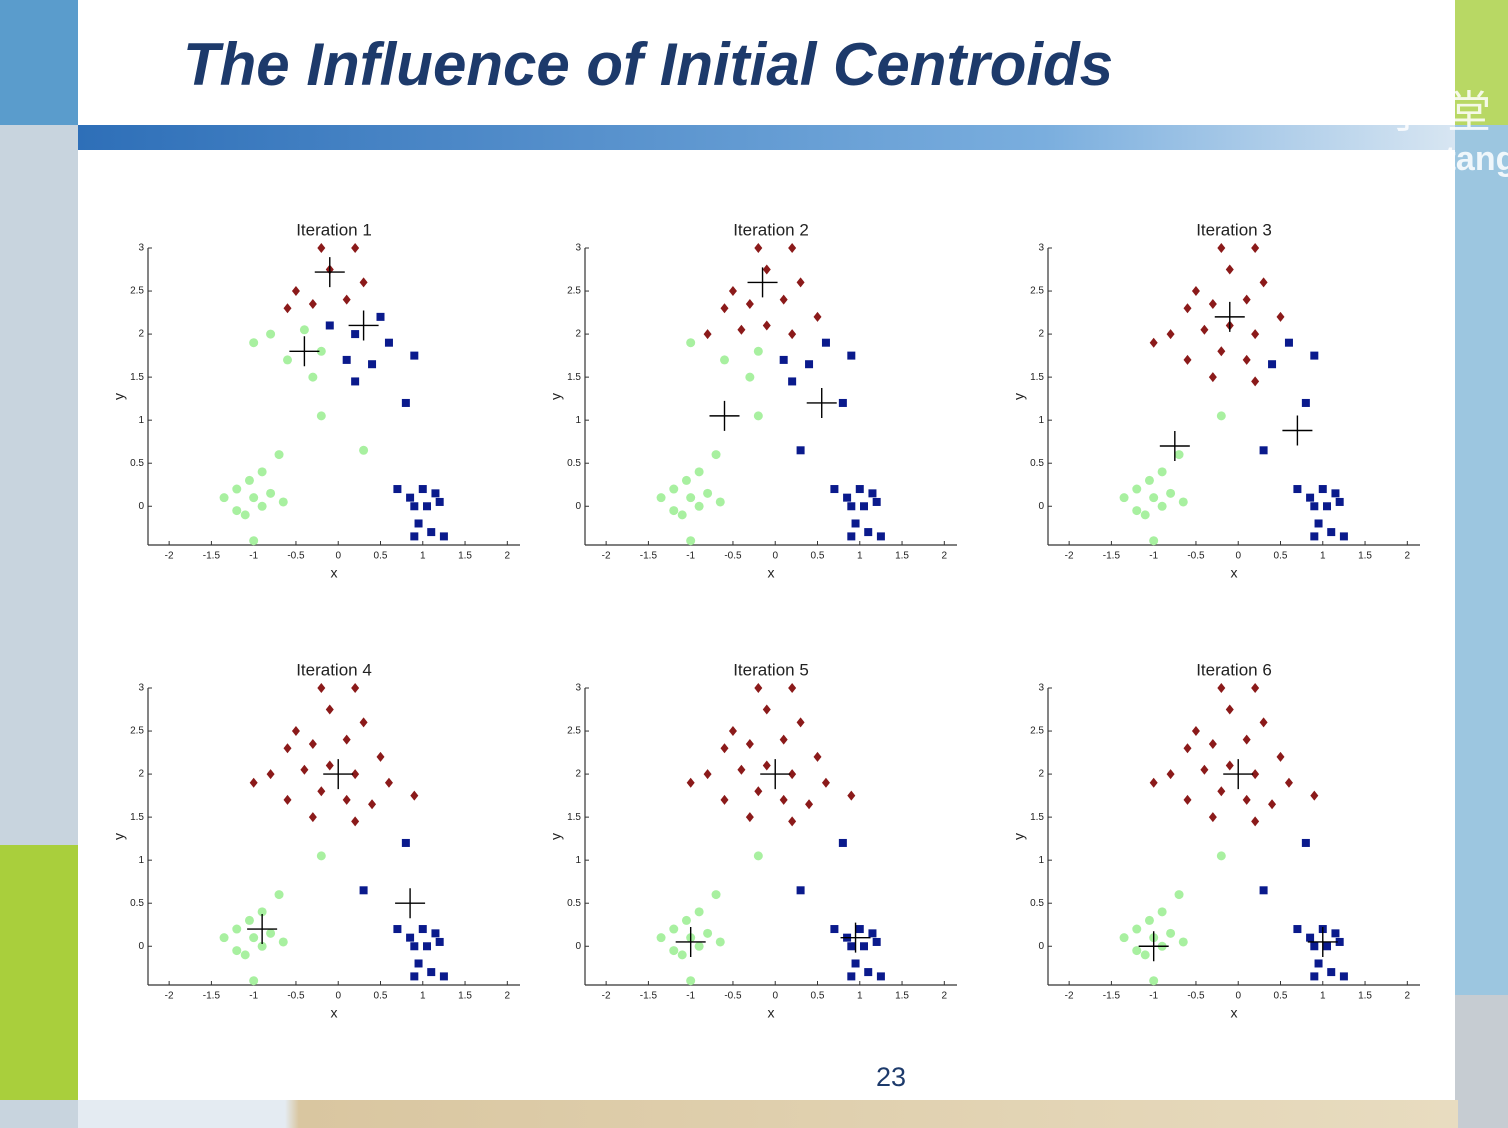 The height and width of the screenshot is (1128, 1508). Describe the element at coordinates (1037, 731) in the screenshot. I see `y-tick-label: 2.5` at that location.